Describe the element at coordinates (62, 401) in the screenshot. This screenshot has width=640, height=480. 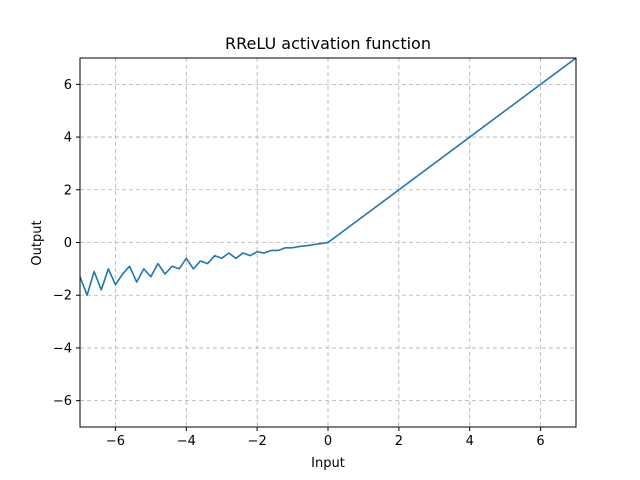
I see `y-tick-label: −6` at that location.